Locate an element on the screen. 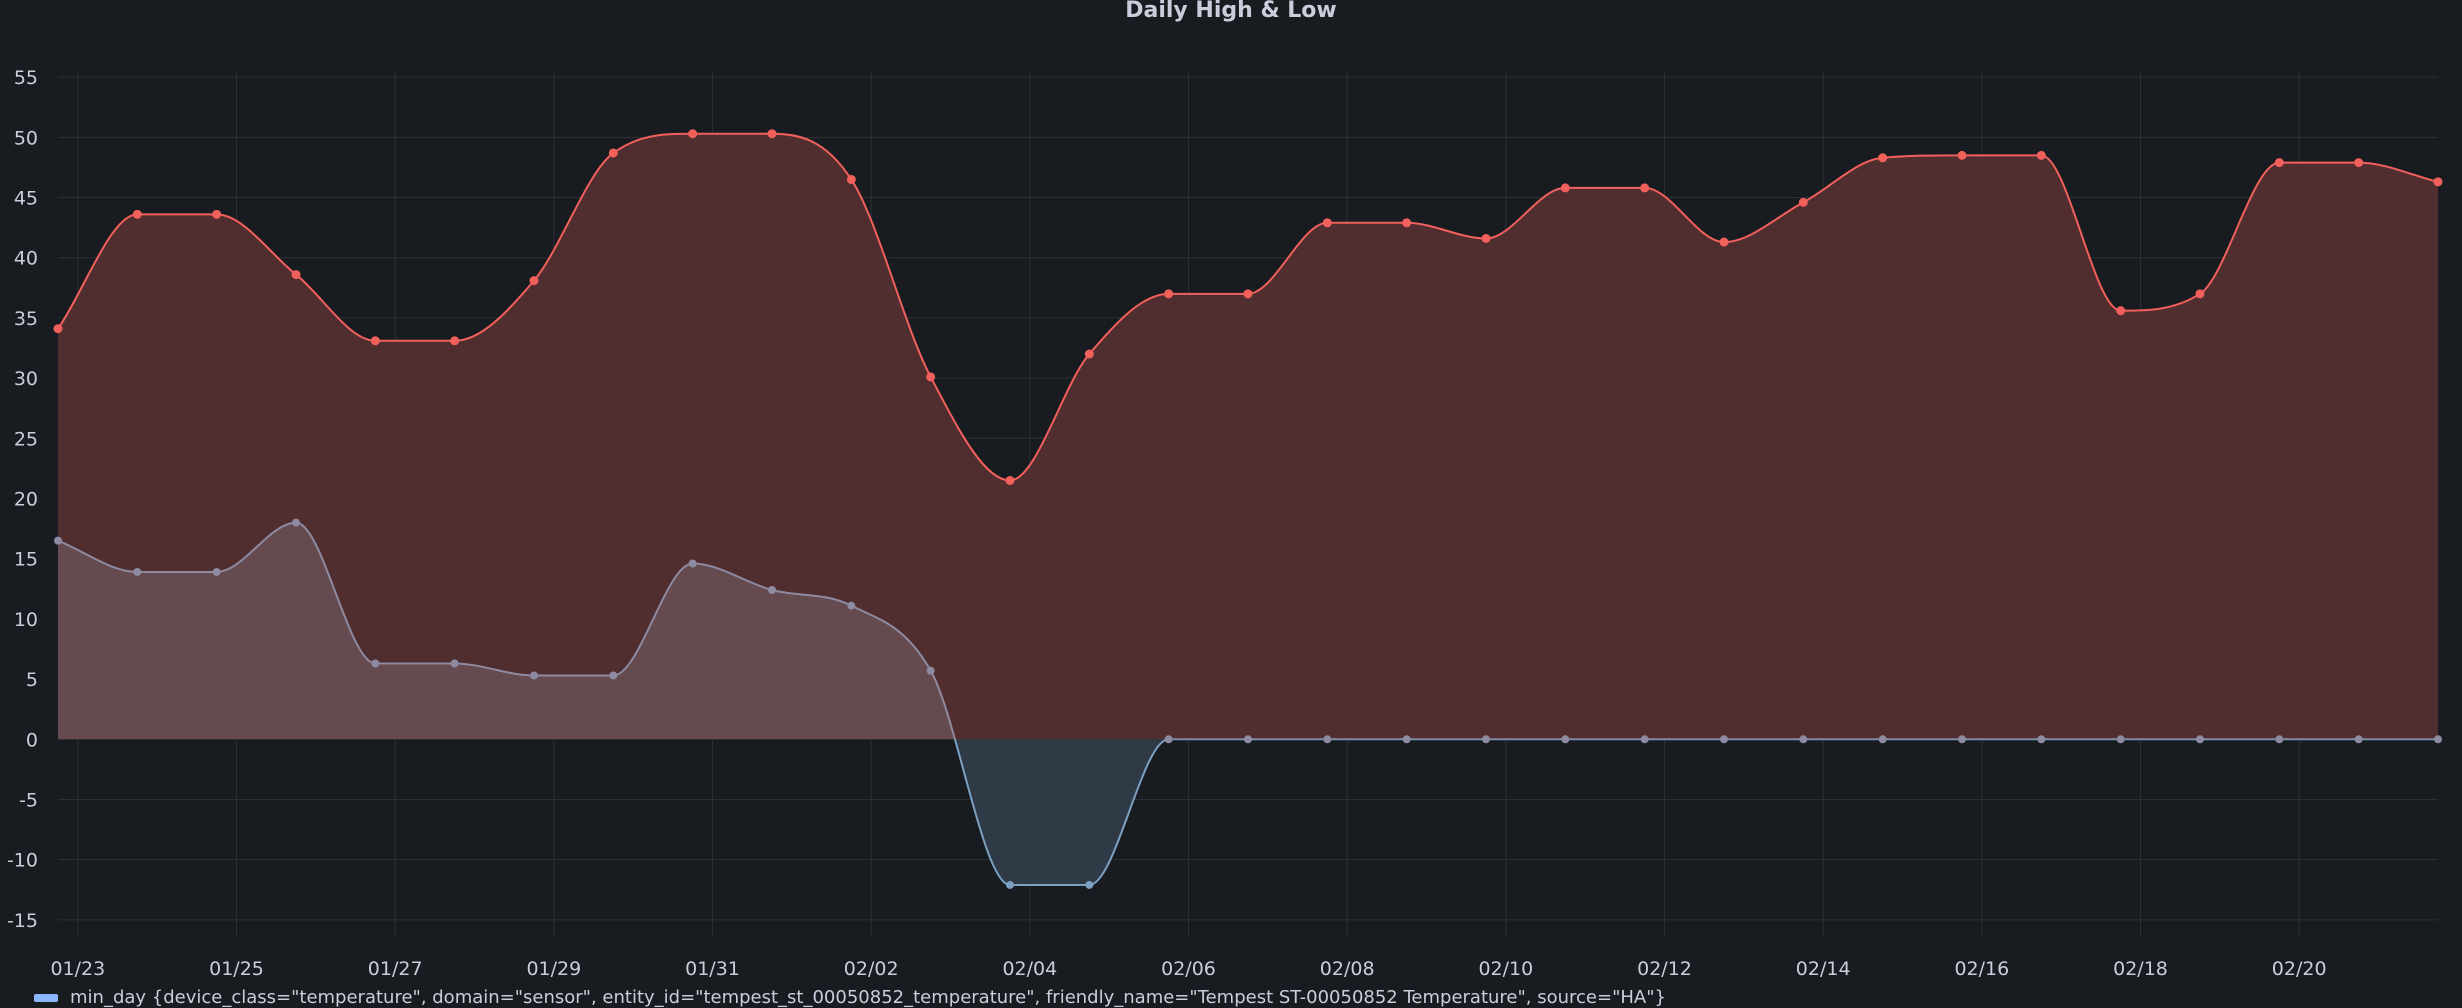 The image size is (2462, 1008). x-tick-label: 02/14 is located at coordinates (1823, 969).